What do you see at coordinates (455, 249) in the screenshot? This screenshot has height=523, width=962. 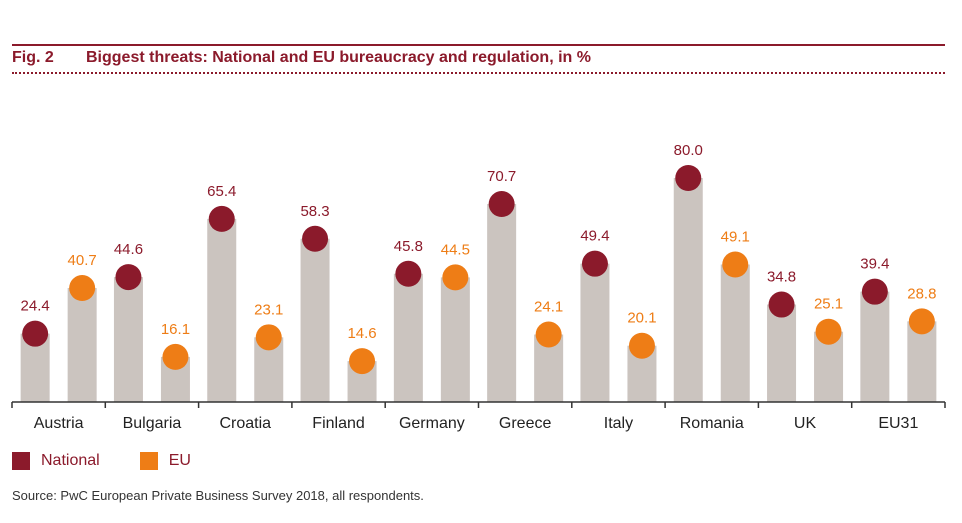 I see `data-label-eu-germany: 44.5` at bounding box center [455, 249].